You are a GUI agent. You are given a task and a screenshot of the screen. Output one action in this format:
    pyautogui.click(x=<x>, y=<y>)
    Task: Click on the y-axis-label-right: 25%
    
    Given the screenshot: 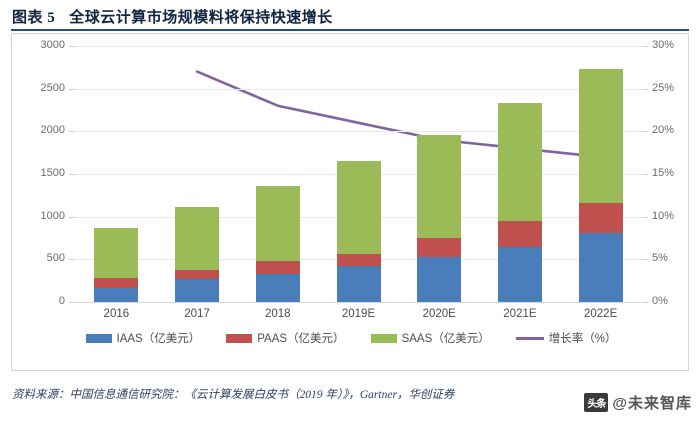 What is the action you would take?
    pyautogui.click(x=663, y=87)
    